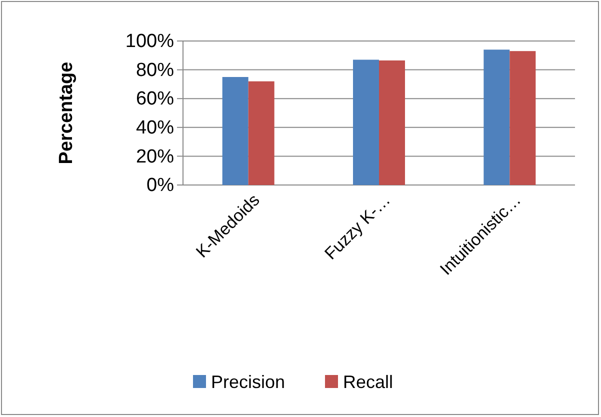 This screenshot has height=417, width=601. What do you see at coordinates (155, 70) in the screenshot?
I see `y-tick-label: 80%` at bounding box center [155, 70].